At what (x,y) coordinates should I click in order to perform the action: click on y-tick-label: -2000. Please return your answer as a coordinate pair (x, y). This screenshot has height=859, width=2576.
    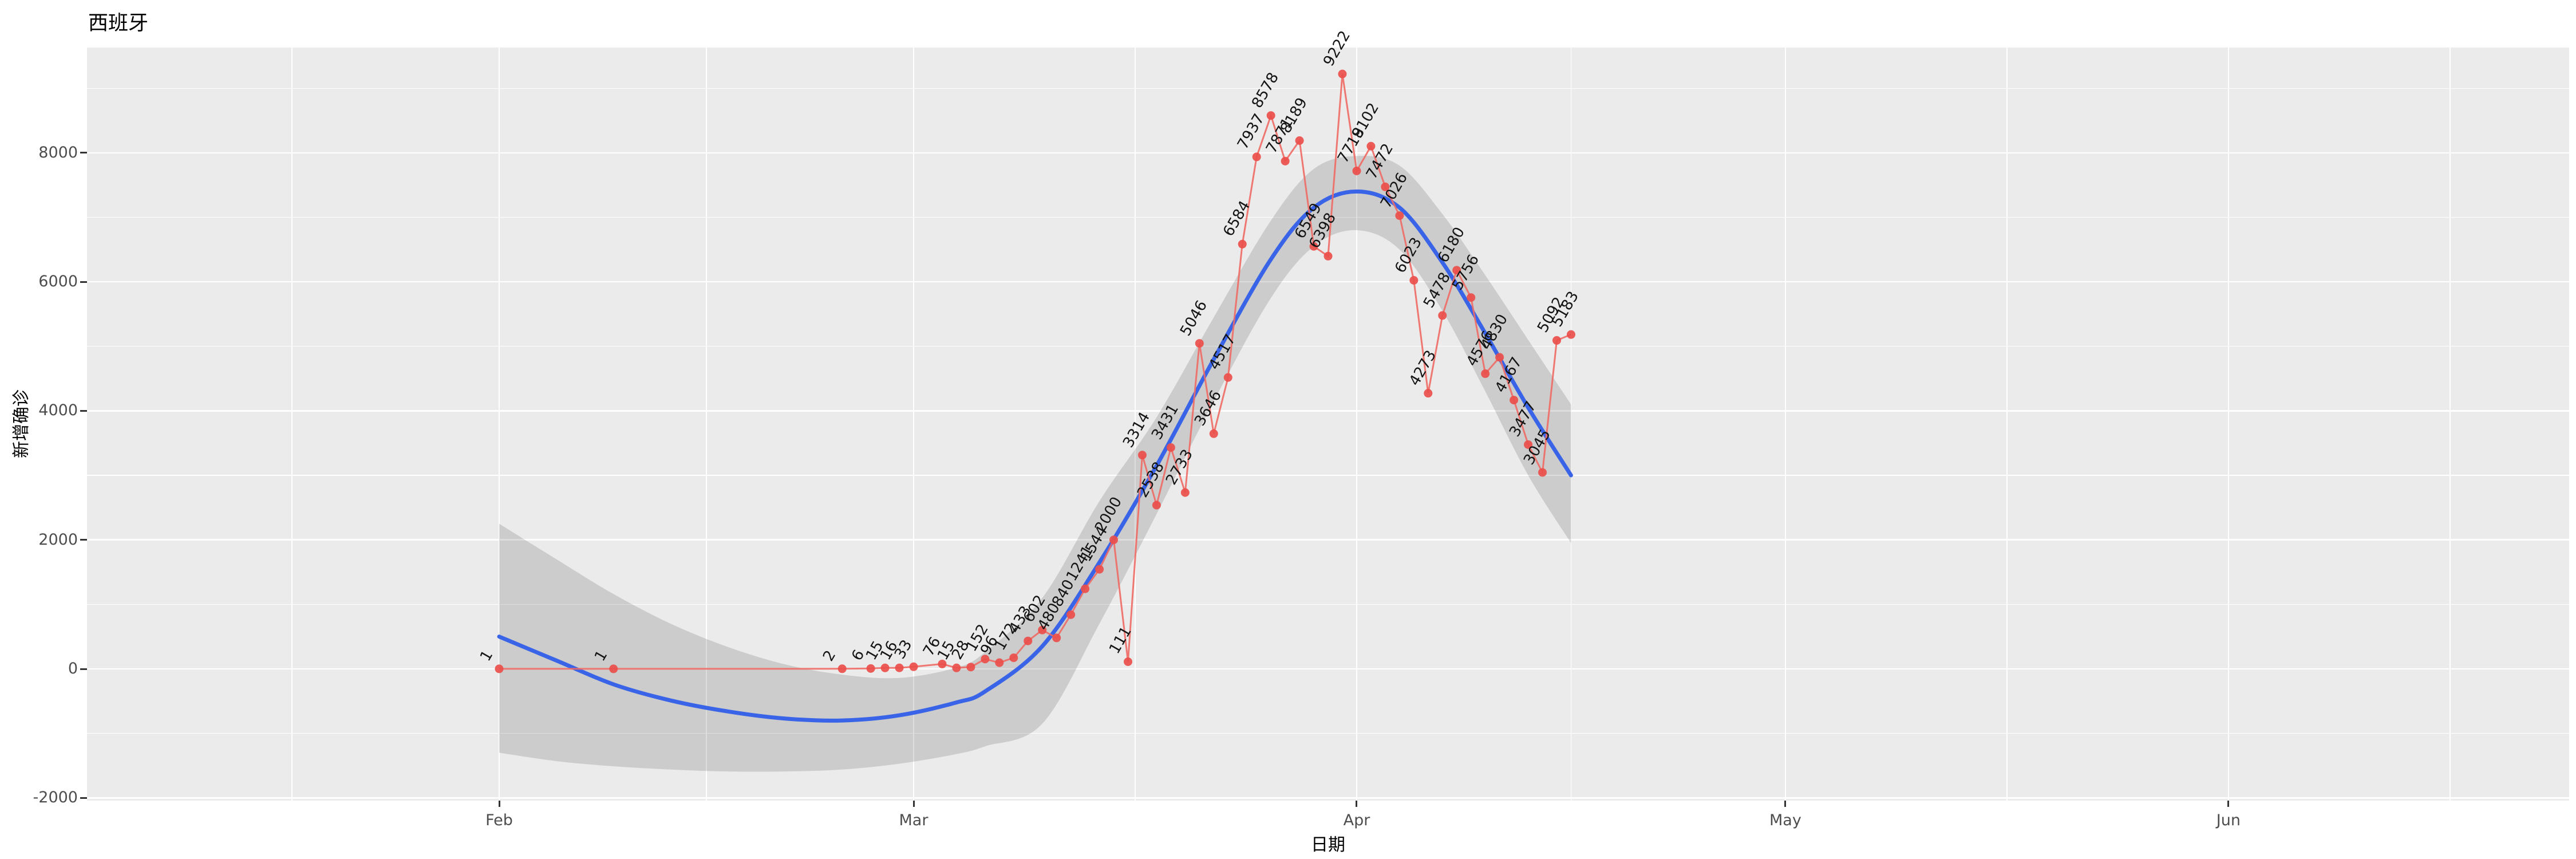
    Looking at the image, I should click on (55, 798).